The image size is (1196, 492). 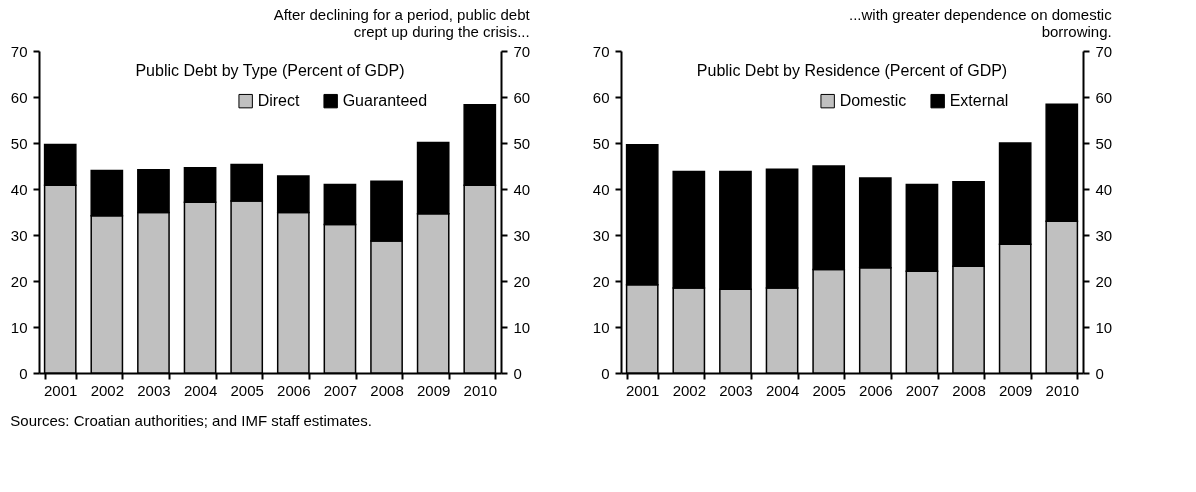 What do you see at coordinates (981, 23) in the screenshot?
I see `chart-title: ...with greater dependence on domestic borrowing.` at bounding box center [981, 23].